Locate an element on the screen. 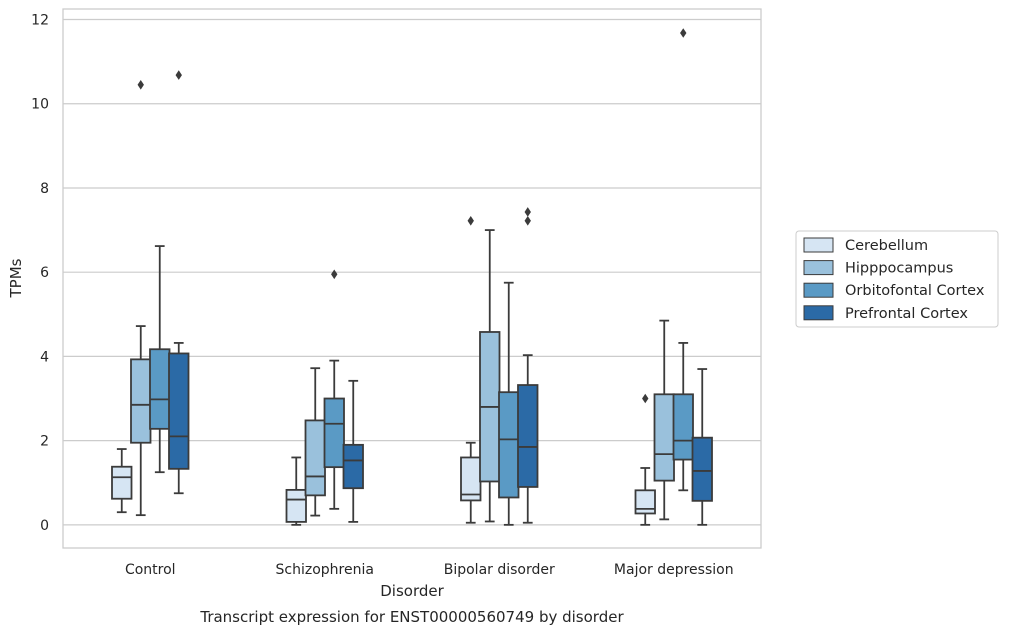 Image resolution: width=1009 pixels, height=634 pixels. legend-label: Cerebellum is located at coordinates (886, 246).